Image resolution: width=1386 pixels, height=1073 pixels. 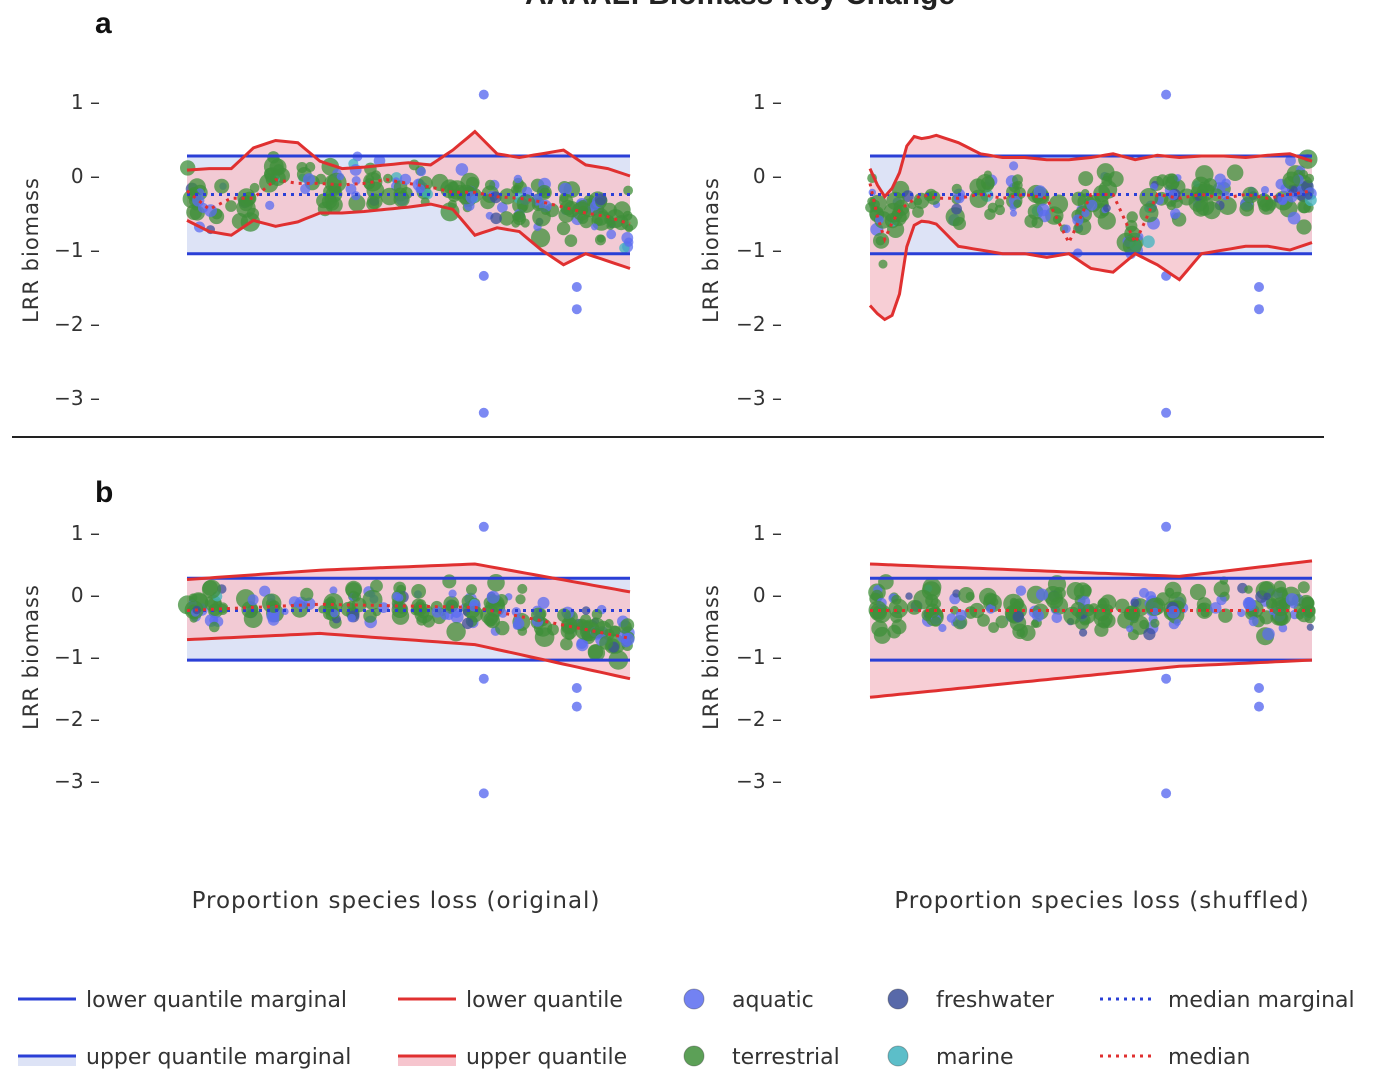 What do you see at coordinates (1209, 1057) in the screenshot?
I see `legend-label: median` at bounding box center [1209, 1057].